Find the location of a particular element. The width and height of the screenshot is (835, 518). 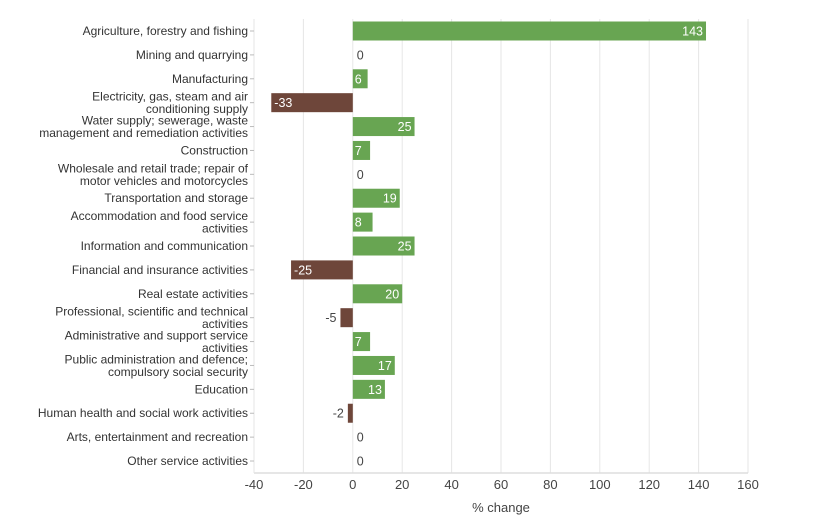

category-label: Financial and insurance activities is located at coordinates (160, 270).